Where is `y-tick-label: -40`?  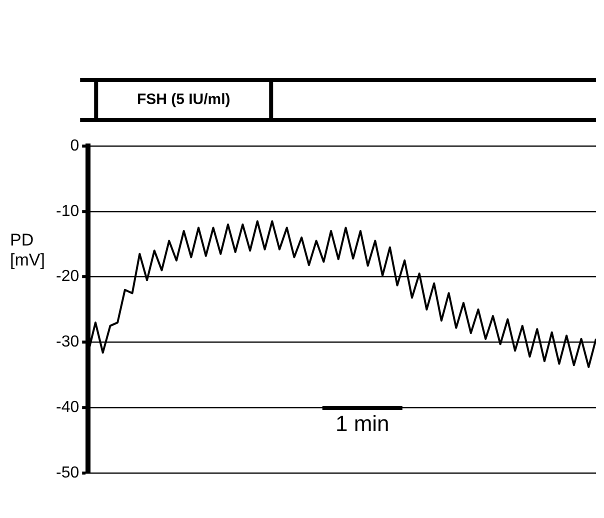
y-tick-label: -40 is located at coordinates (68, 407).